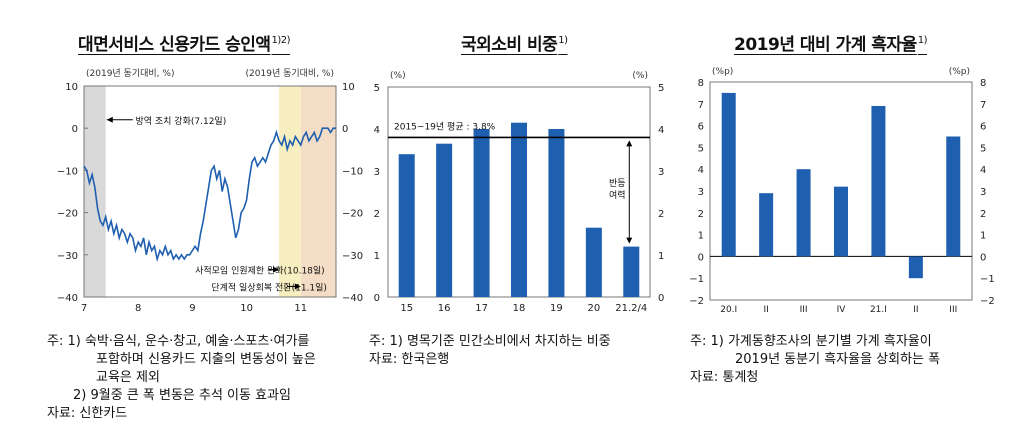  Describe the element at coordinates (67, 256) in the screenshot. I see `y-tick-label-left: −30` at that location.